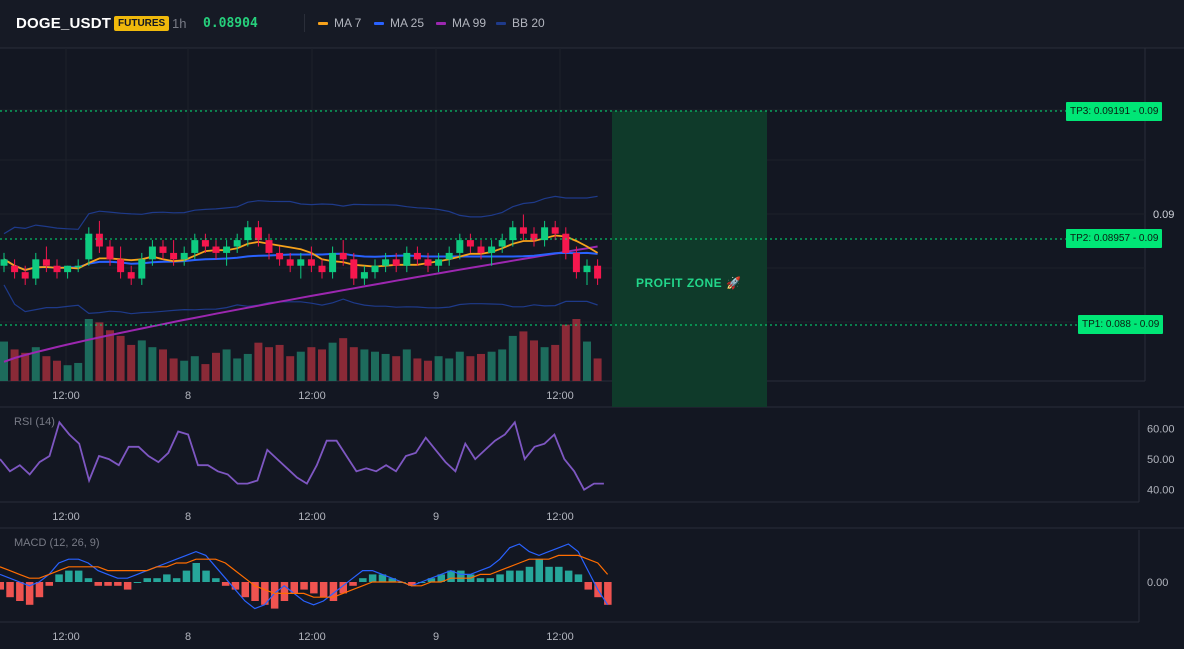  What do you see at coordinates (230, 23) in the screenshot?
I see `last-price: 0.08904` at bounding box center [230, 23].